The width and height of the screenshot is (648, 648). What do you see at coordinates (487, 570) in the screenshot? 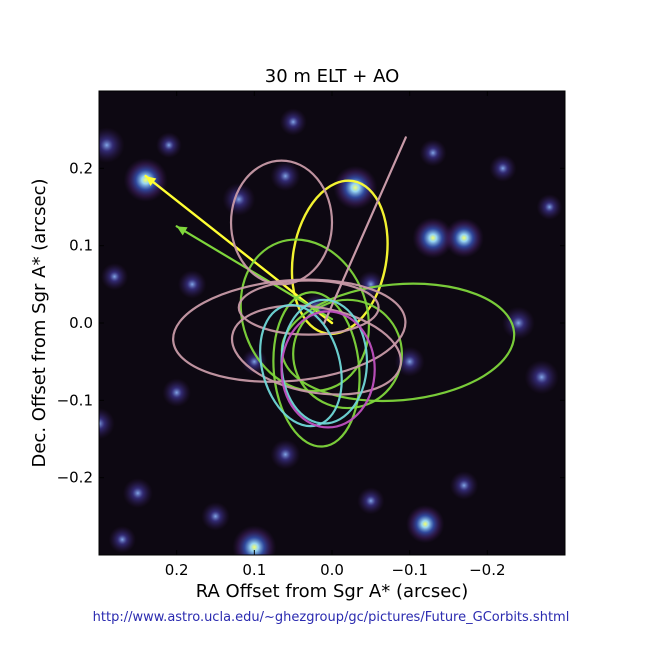
I see `x-tick-label-4: −0.2` at bounding box center [487, 570].